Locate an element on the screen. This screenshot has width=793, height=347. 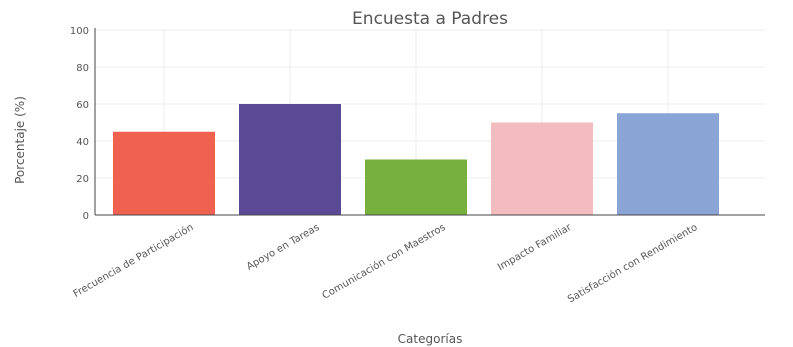
x-tick-label: Comunicación con Maestros is located at coordinates (383, 261).